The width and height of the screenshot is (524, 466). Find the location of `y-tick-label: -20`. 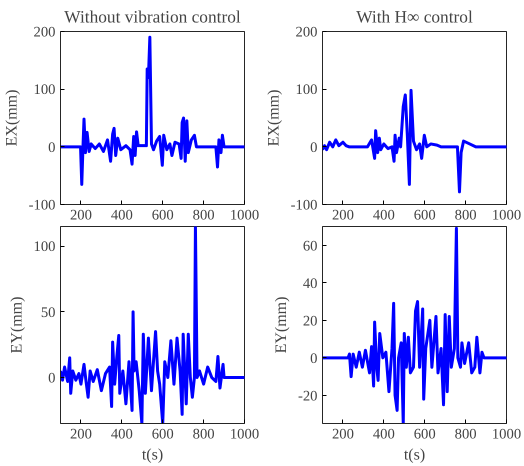

y-tick-label: -20 is located at coordinates (308, 396).